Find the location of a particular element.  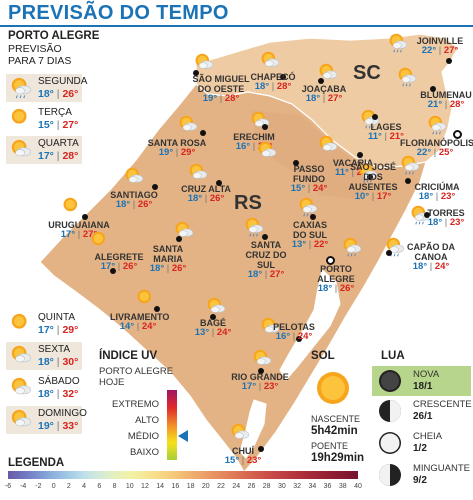

city-label: RIO GRANDE 17° | 23° is located at coordinates (260, 382).